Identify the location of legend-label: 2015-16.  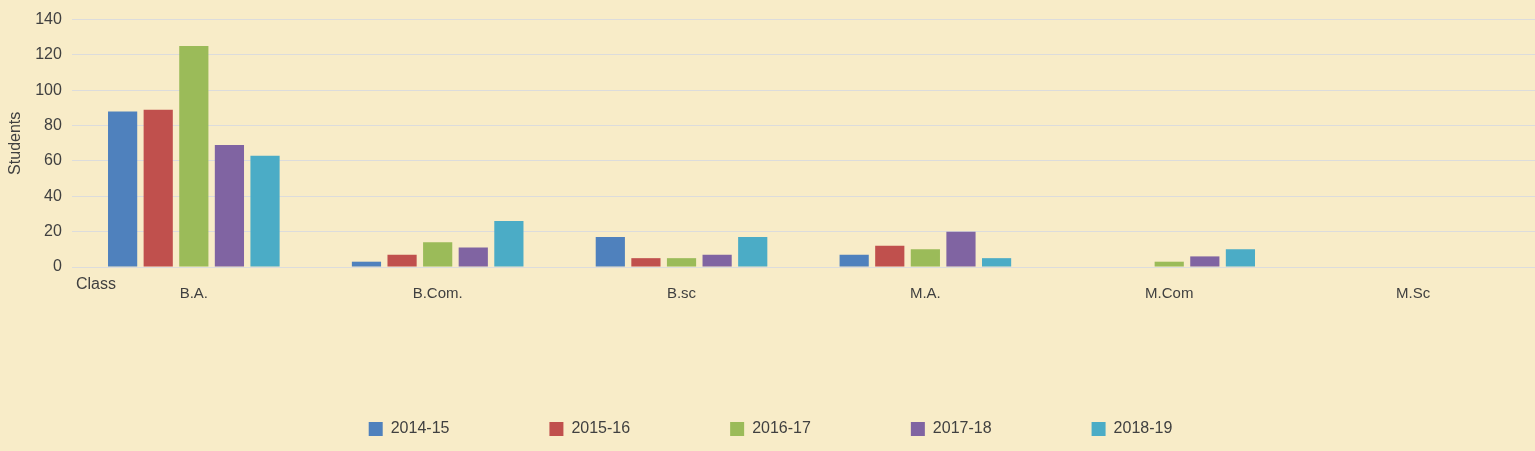
(601, 428).